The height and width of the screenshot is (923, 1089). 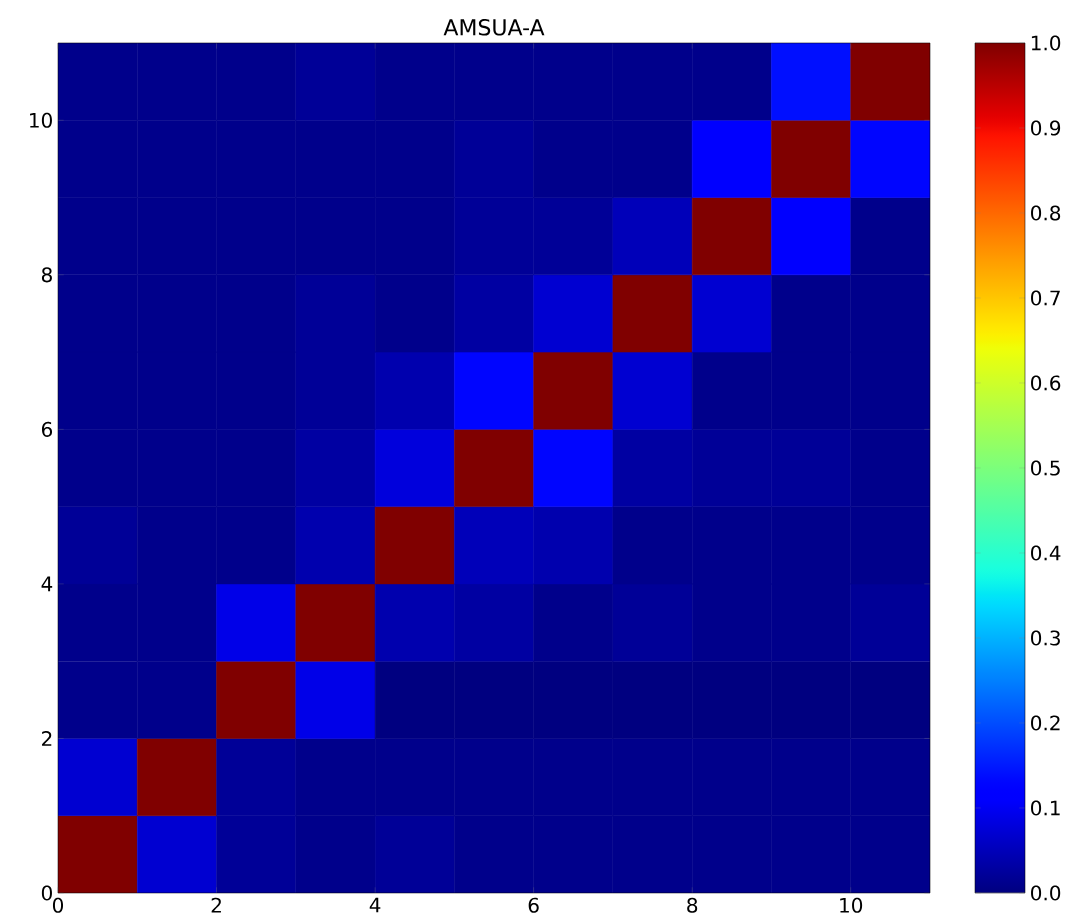 I want to click on x-tick-label: 10, so click(x=851, y=905).